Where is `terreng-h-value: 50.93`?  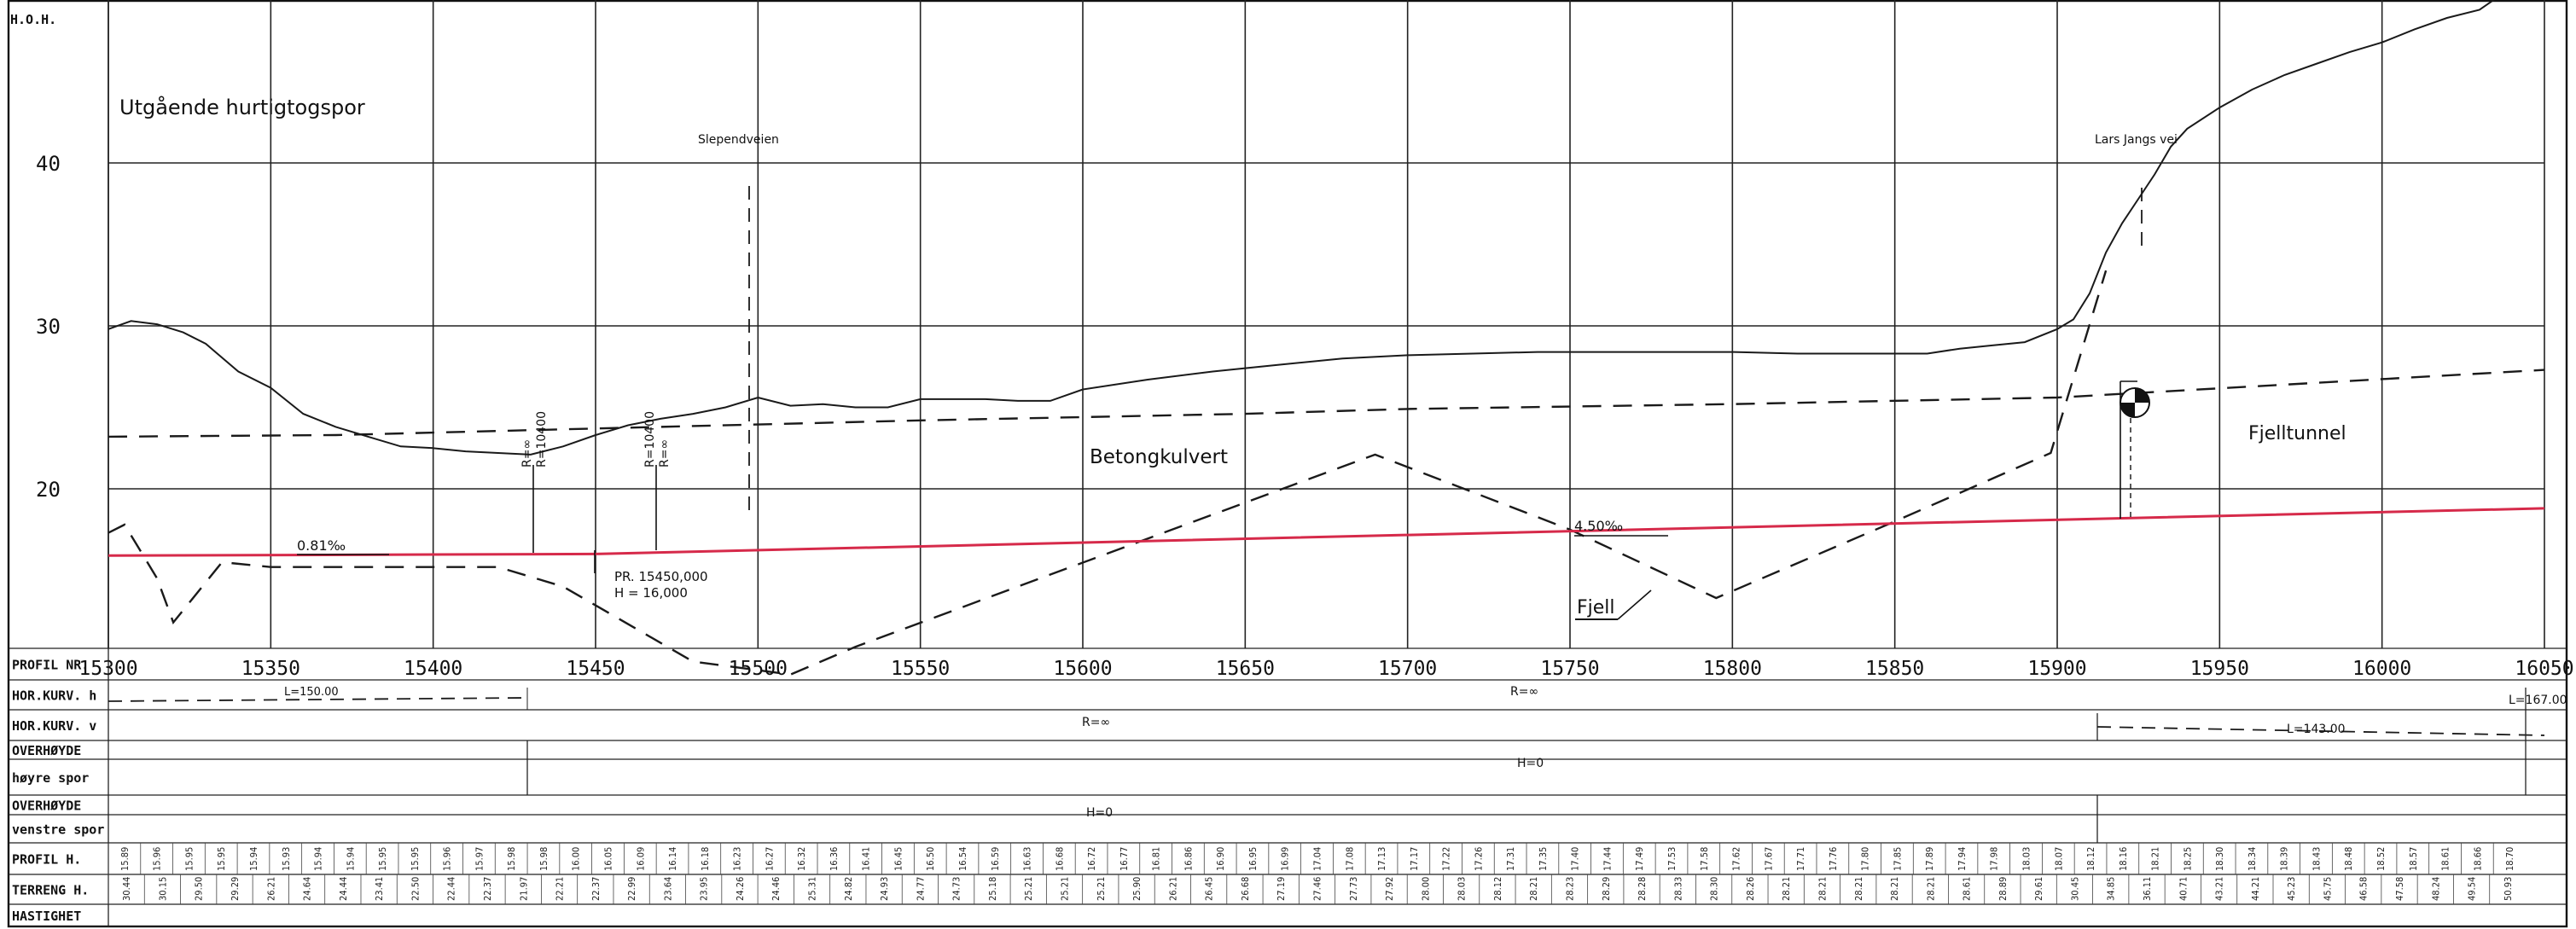 terreng-h-value: 50.93 is located at coordinates (2508, 889).